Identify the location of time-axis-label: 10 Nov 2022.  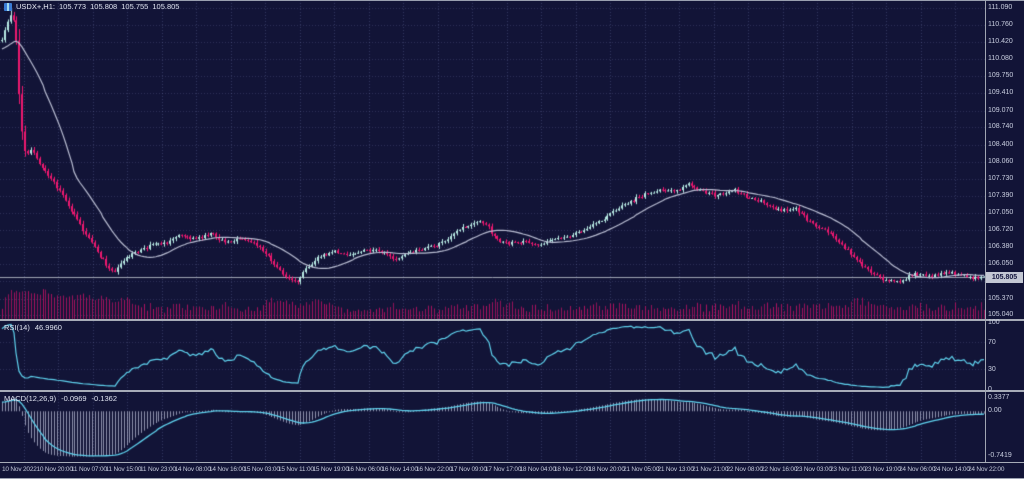
(19, 469).